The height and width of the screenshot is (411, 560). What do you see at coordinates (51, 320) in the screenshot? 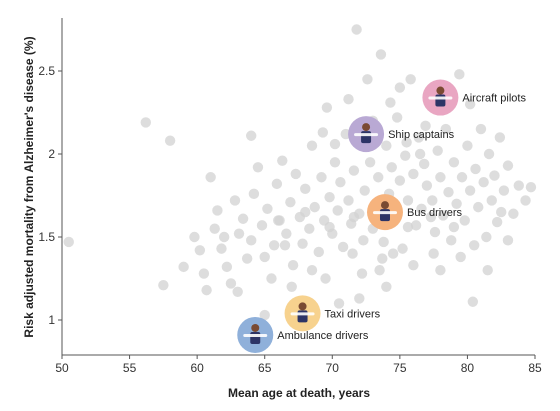
I see `y-tick-label: 1` at bounding box center [51, 320].